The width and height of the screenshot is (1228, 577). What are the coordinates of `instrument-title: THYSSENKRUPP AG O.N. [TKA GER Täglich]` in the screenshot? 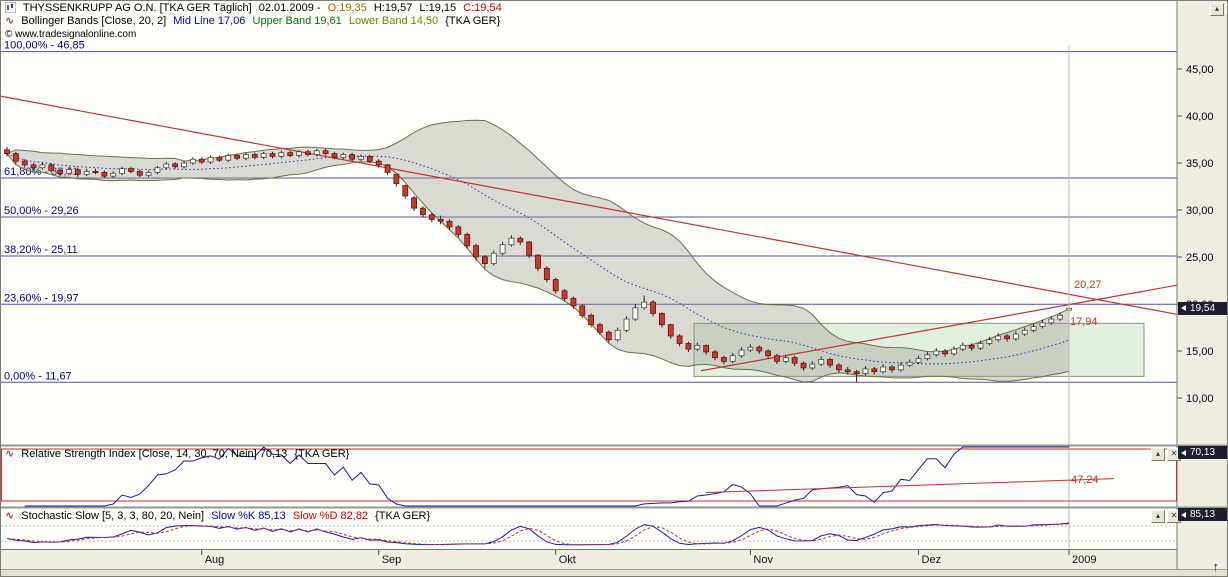 It's located at (137, 8).